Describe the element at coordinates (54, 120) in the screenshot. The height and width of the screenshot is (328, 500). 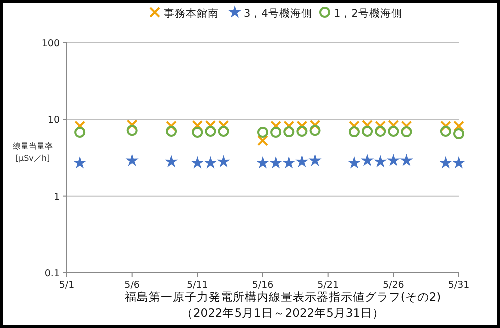
I see `y-tick-label: 10` at that location.